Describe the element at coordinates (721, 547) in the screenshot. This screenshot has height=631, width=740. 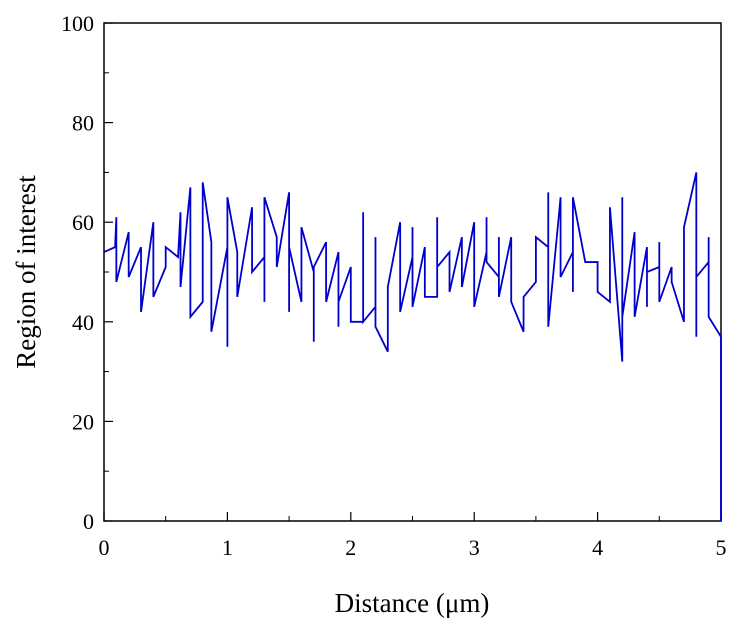
I see `x-tick-label: 5` at that location.